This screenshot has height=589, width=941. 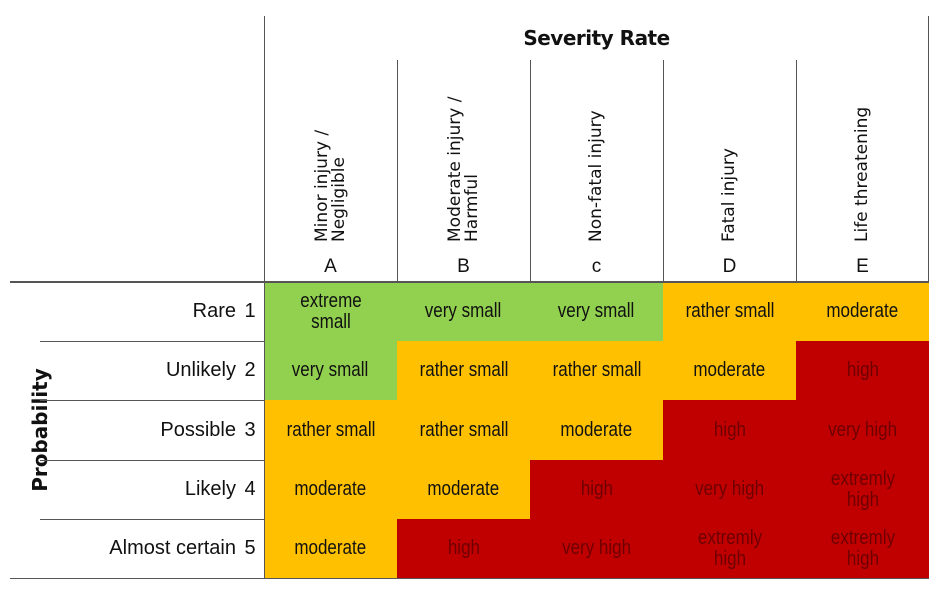 What do you see at coordinates (729, 195) in the screenshot?
I see `column-header-label: Fatal injury` at bounding box center [729, 195].